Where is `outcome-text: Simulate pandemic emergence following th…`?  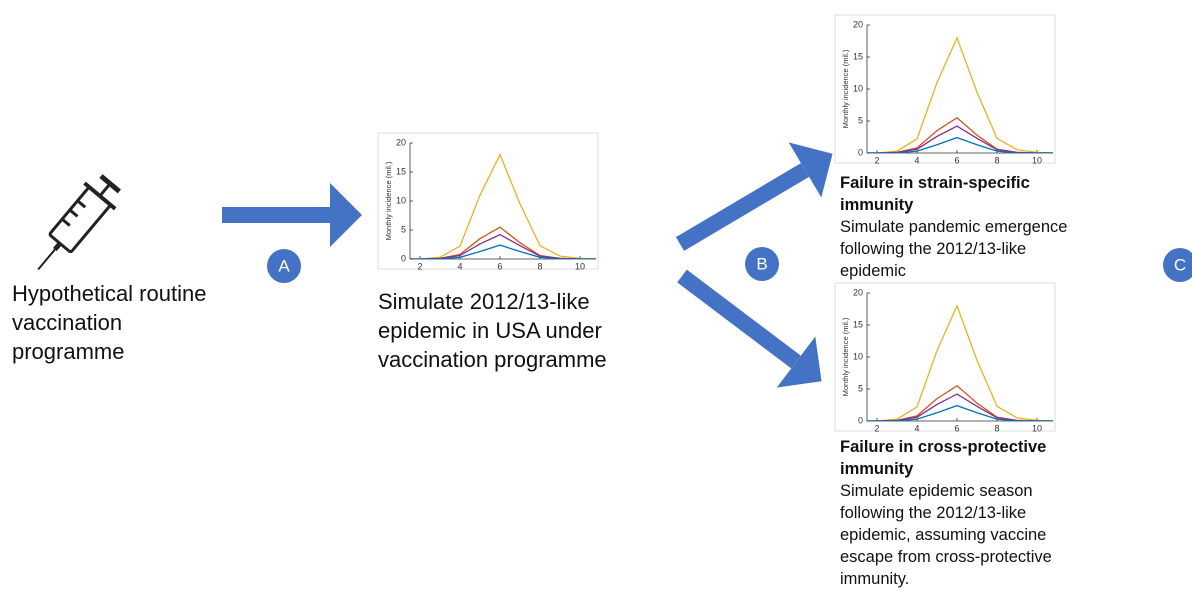
outcome-text: Simulate pandemic emergence following th… is located at coordinates (954, 249).